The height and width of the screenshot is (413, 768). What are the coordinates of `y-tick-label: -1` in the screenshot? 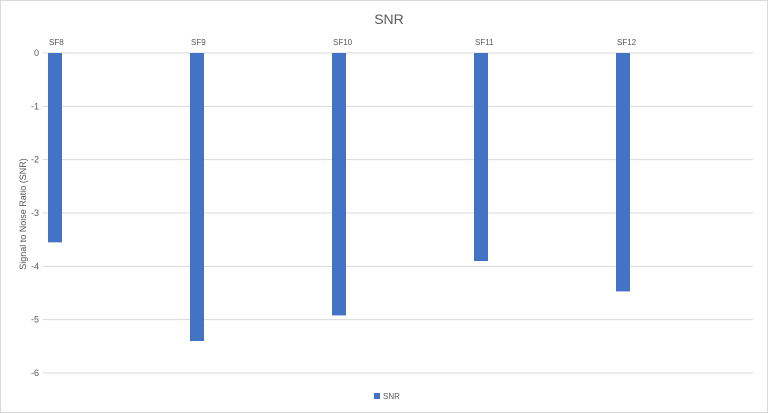 It's located at (35, 106).